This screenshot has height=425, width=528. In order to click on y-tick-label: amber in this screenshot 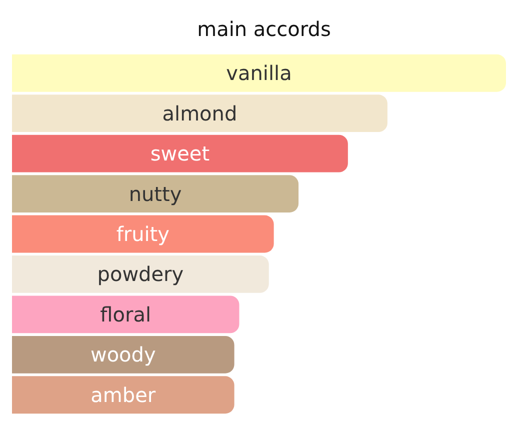, I will do `click(123, 394)`.